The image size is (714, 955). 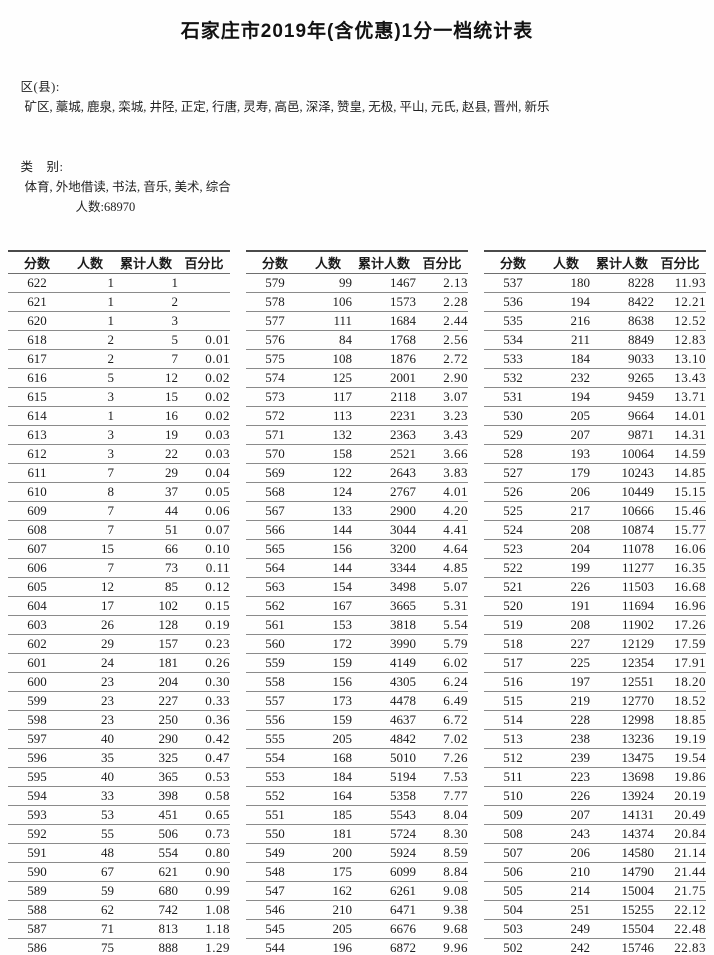 What do you see at coordinates (384, 321) in the screenshot?
I see `cumulative-cell: 1684` at bounding box center [384, 321].